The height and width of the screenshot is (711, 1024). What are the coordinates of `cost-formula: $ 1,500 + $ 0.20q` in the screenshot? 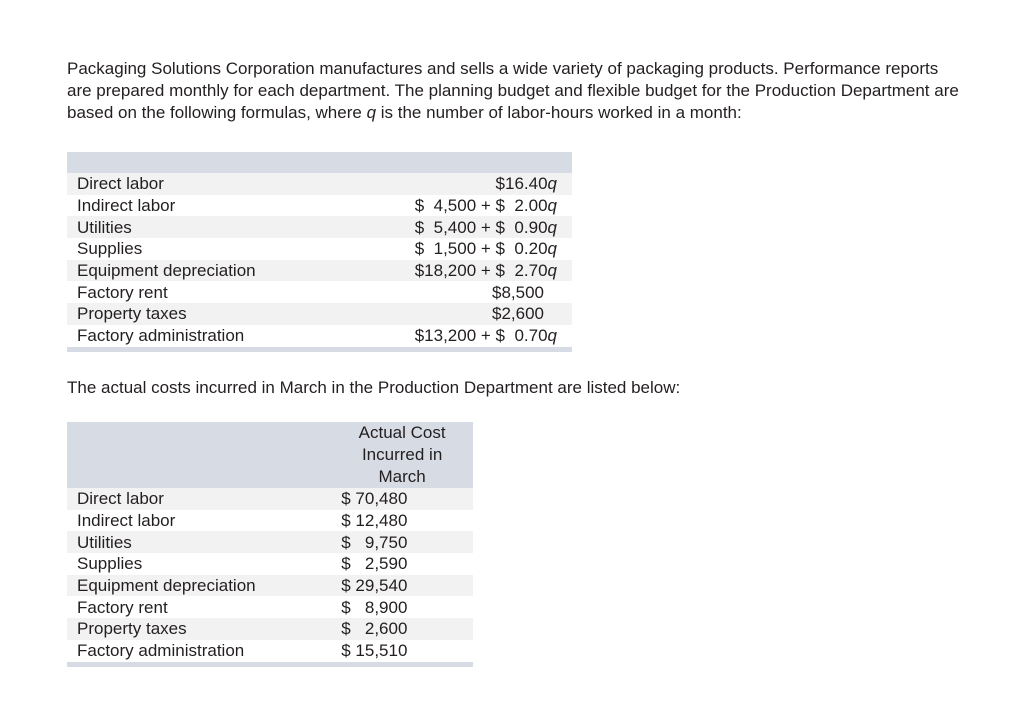 It's located at (453, 249).